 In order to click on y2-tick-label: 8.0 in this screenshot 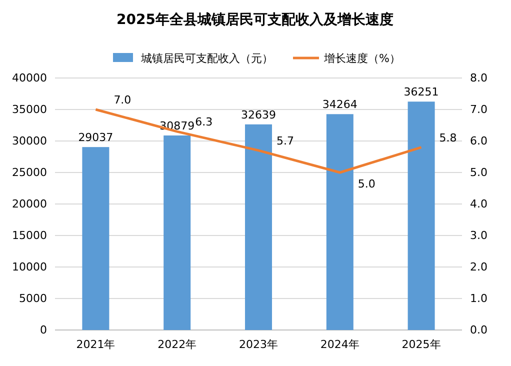, I will do `click(479, 78)`.